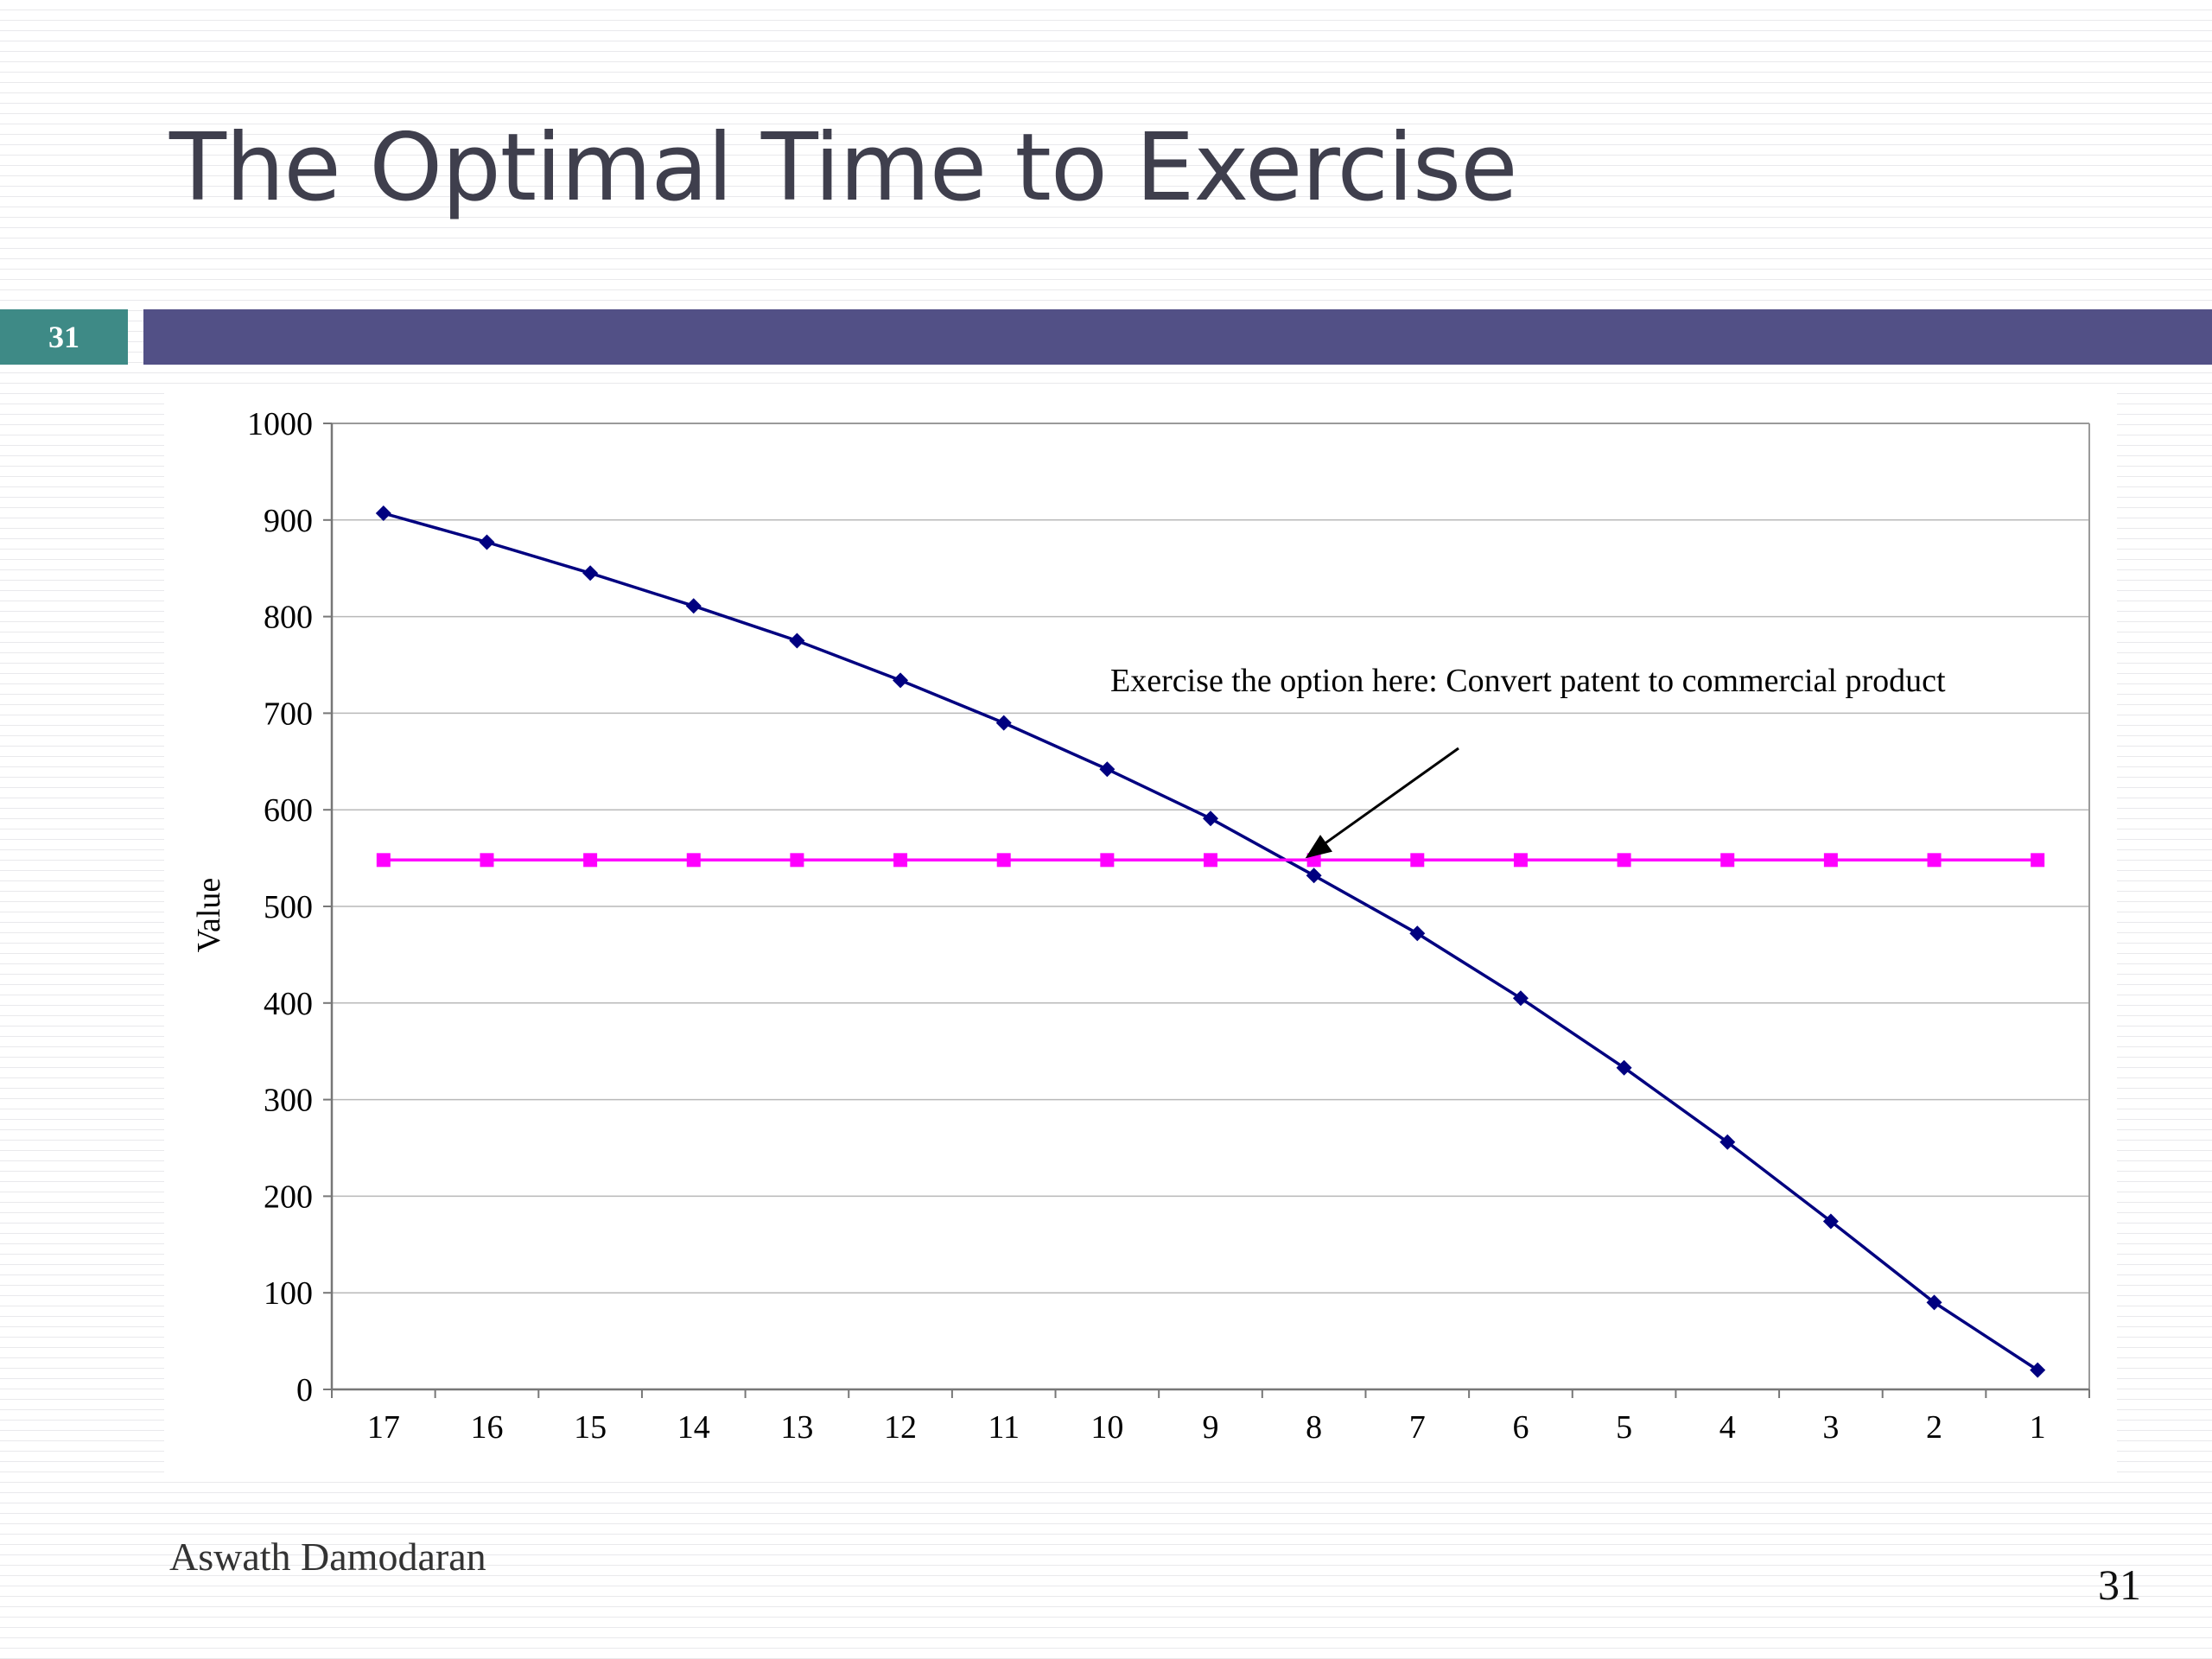 This screenshot has width=2212, height=1659. What do you see at coordinates (288, 714) in the screenshot?
I see `y-tick-label: 700` at bounding box center [288, 714].